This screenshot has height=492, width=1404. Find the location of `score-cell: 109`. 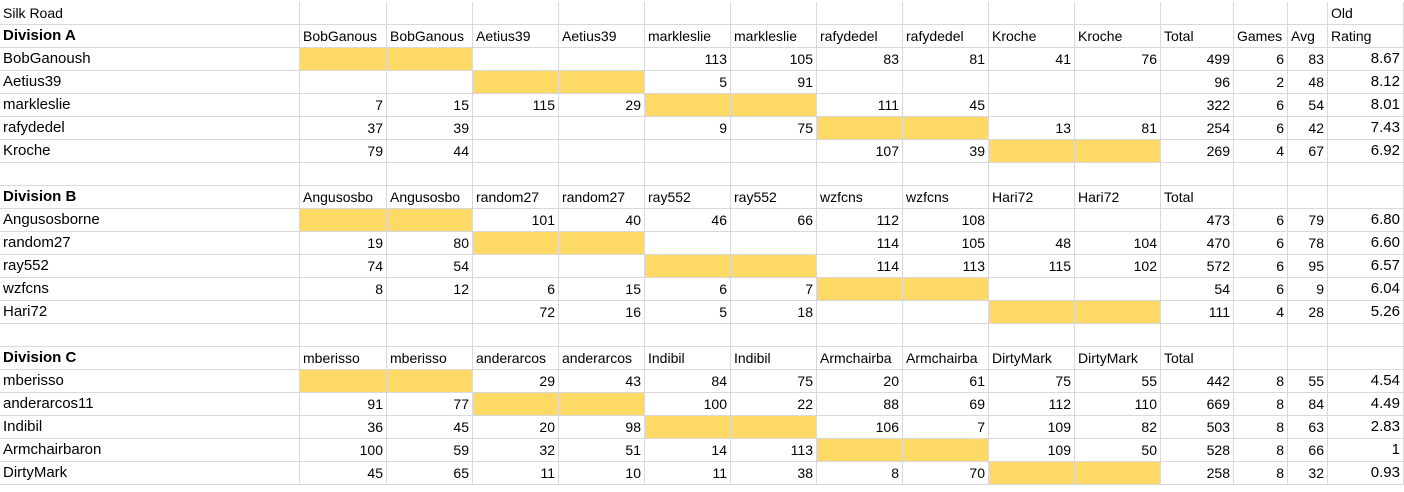

score-cell: 109 is located at coordinates (1032, 450).